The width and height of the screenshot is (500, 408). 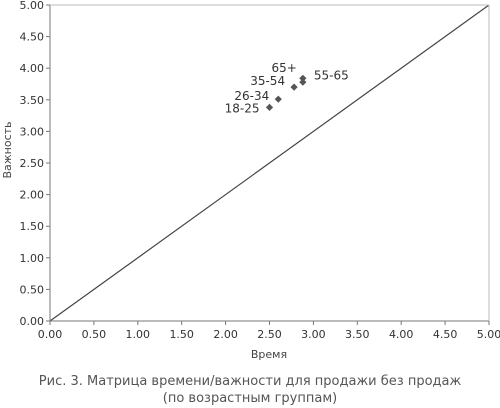 I want to click on x-tick-label: 5.00, so click(x=488, y=334).